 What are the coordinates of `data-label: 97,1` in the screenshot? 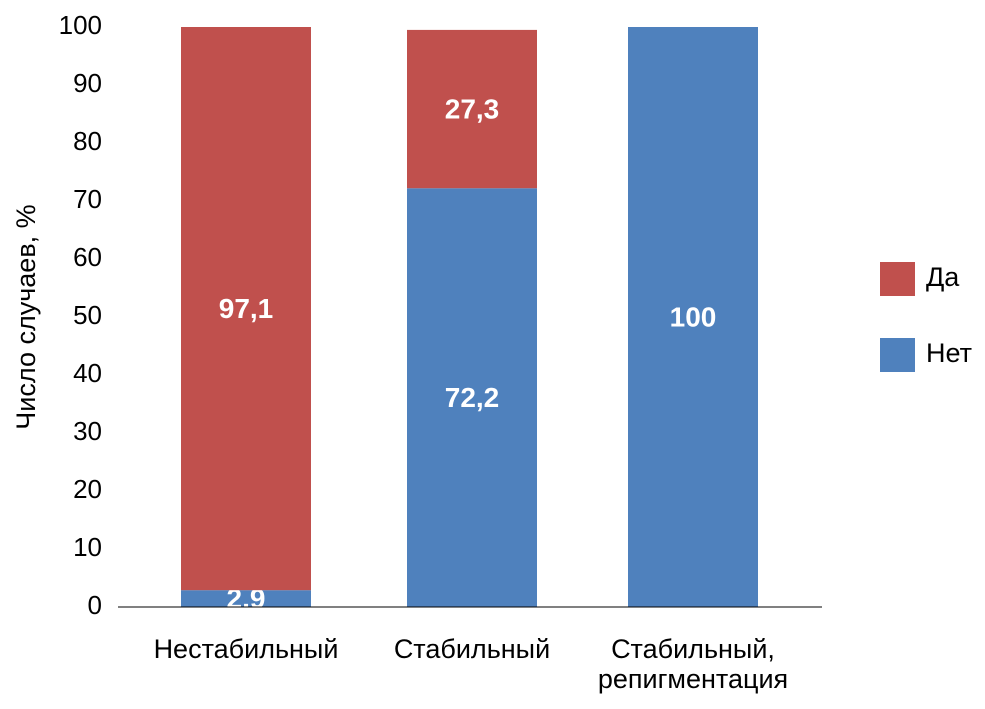 It's located at (246, 308).